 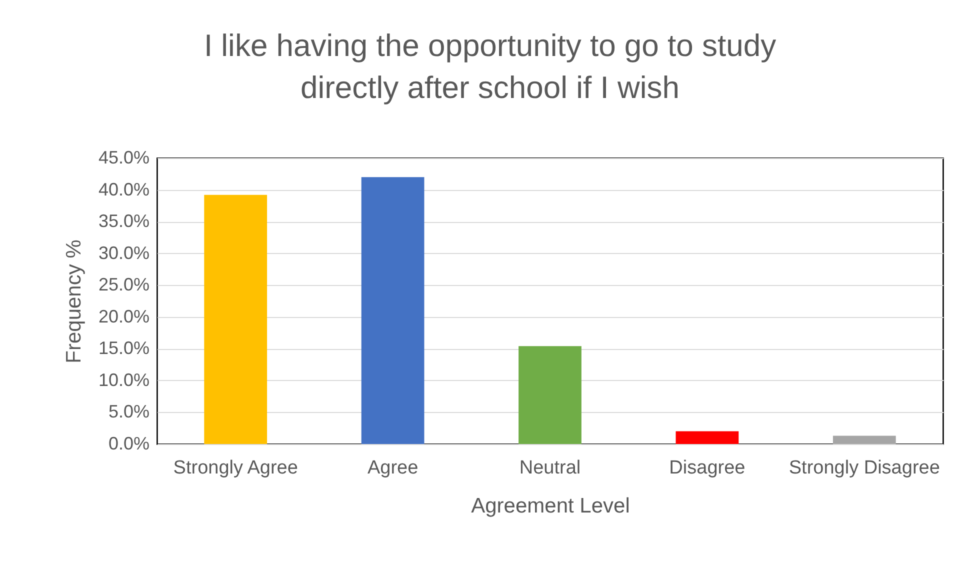 What do you see at coordinates (129, 412) in the screenshot?
I see `y-tick-label: 5.0%` at bounding box center [129, 412].